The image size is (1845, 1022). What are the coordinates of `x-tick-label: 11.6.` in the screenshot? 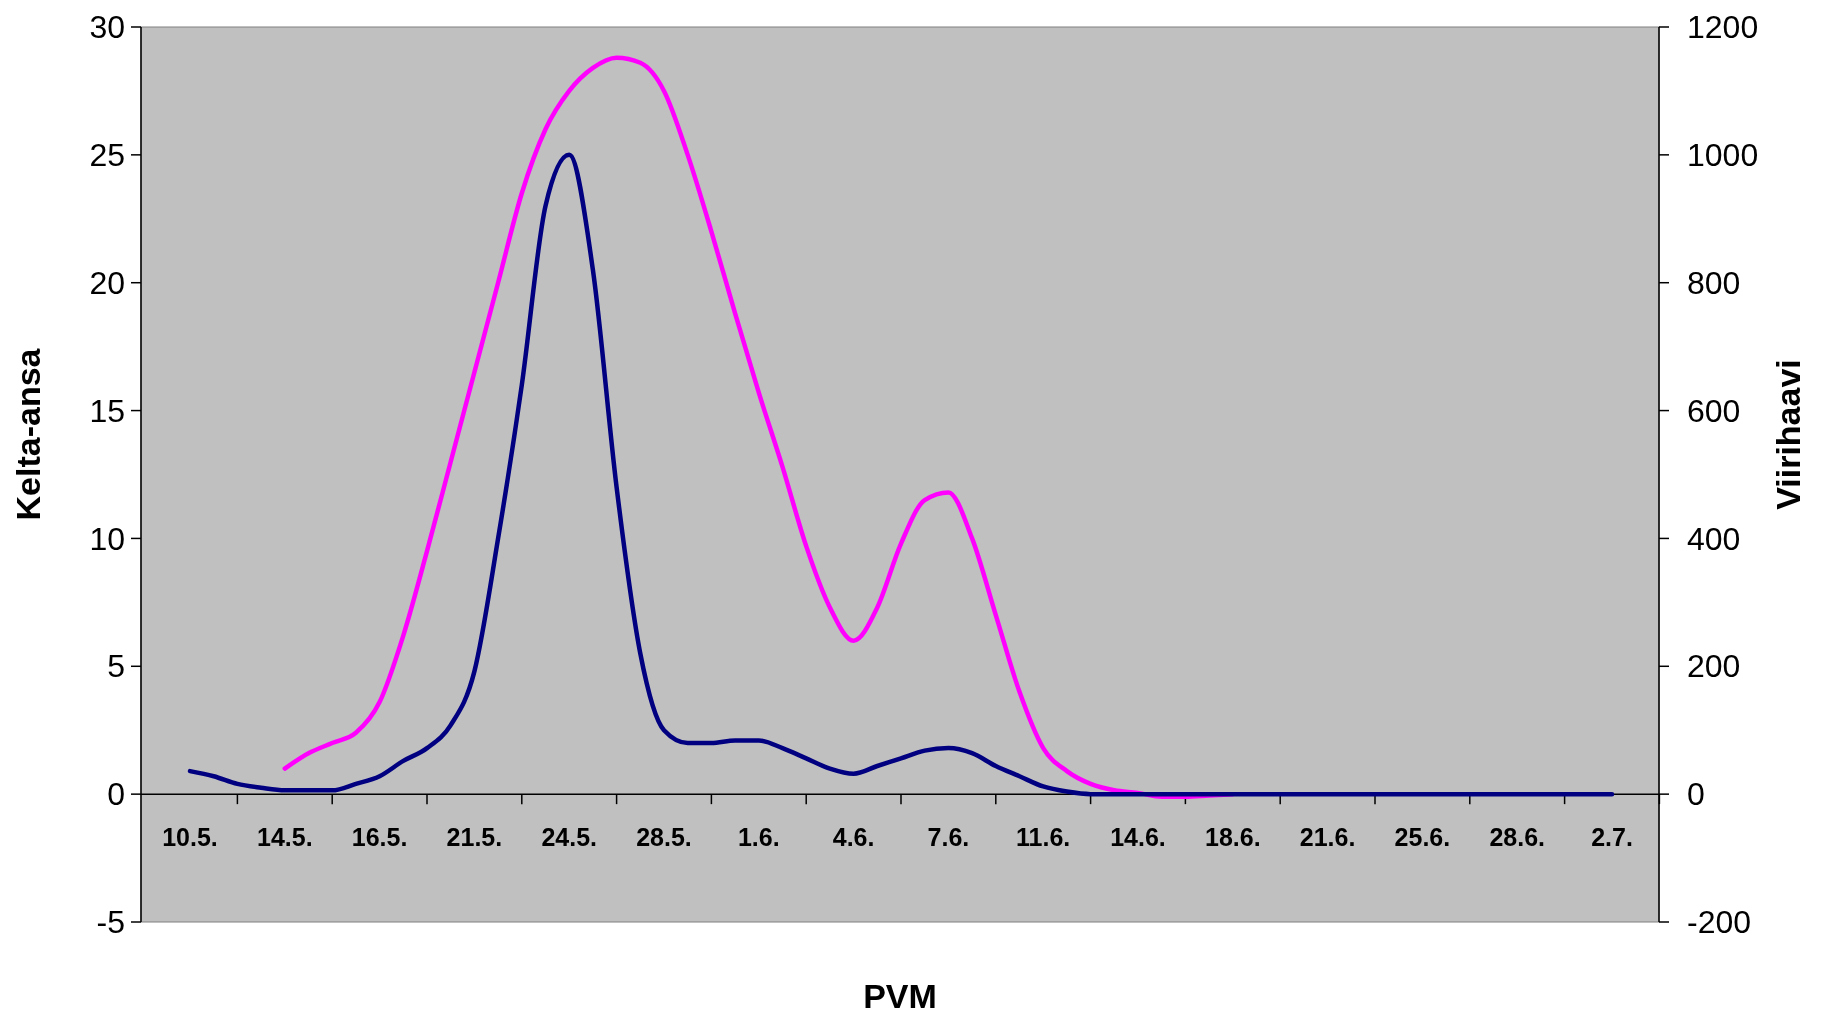 It's located at (1043, 837).